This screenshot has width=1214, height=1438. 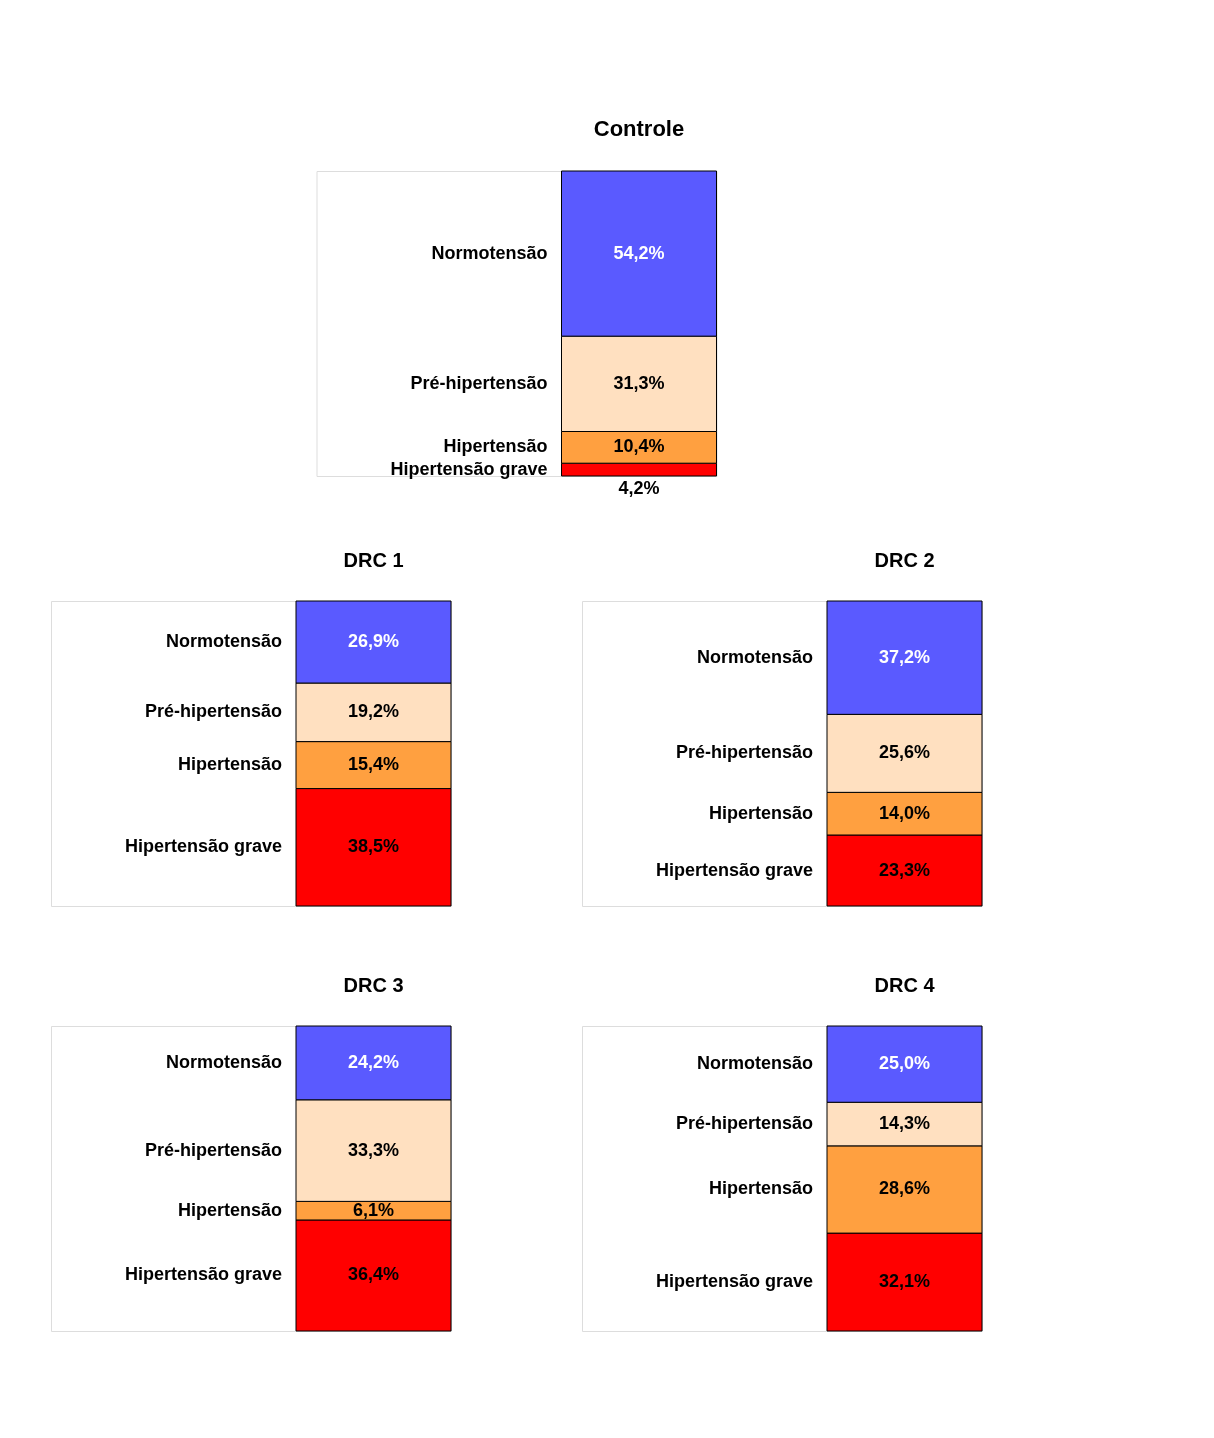 What do you see at coordinates (373, 1149) in the screenshot?
I see `data-label: 33,3%` at bounding box center [373, 1149].